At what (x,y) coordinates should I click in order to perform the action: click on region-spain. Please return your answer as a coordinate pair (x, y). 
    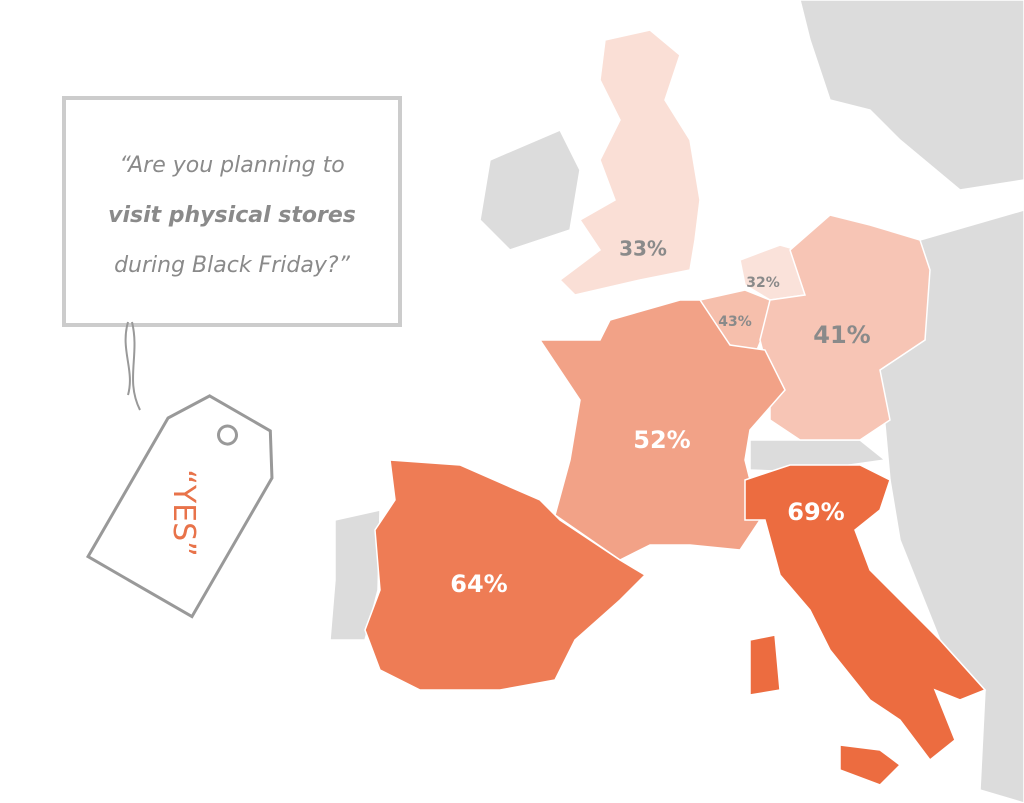
    Looking at the image, I should click on (505, 575).